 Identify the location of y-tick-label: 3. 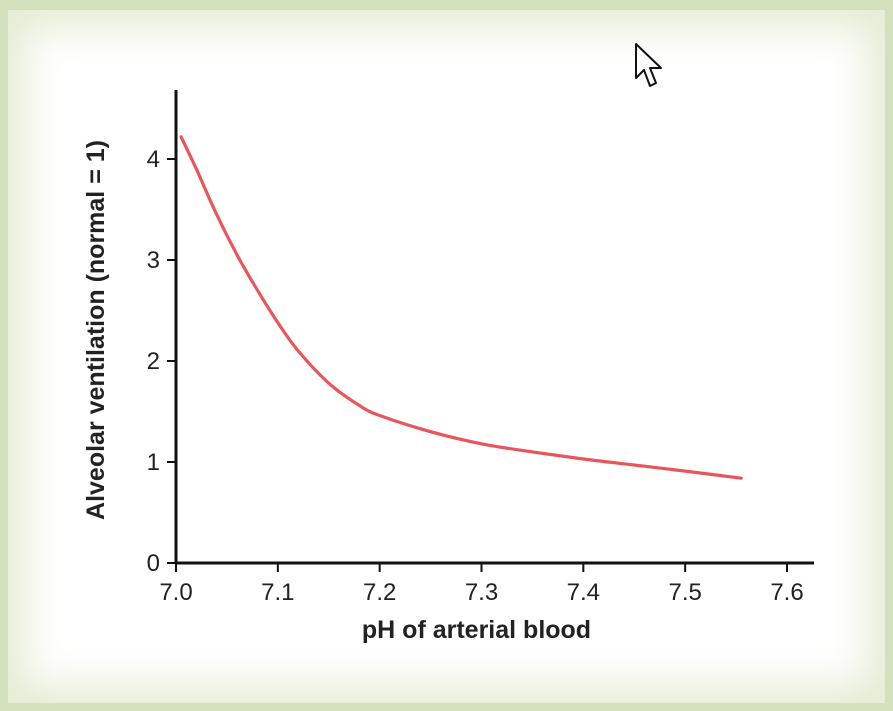
(153, 260).